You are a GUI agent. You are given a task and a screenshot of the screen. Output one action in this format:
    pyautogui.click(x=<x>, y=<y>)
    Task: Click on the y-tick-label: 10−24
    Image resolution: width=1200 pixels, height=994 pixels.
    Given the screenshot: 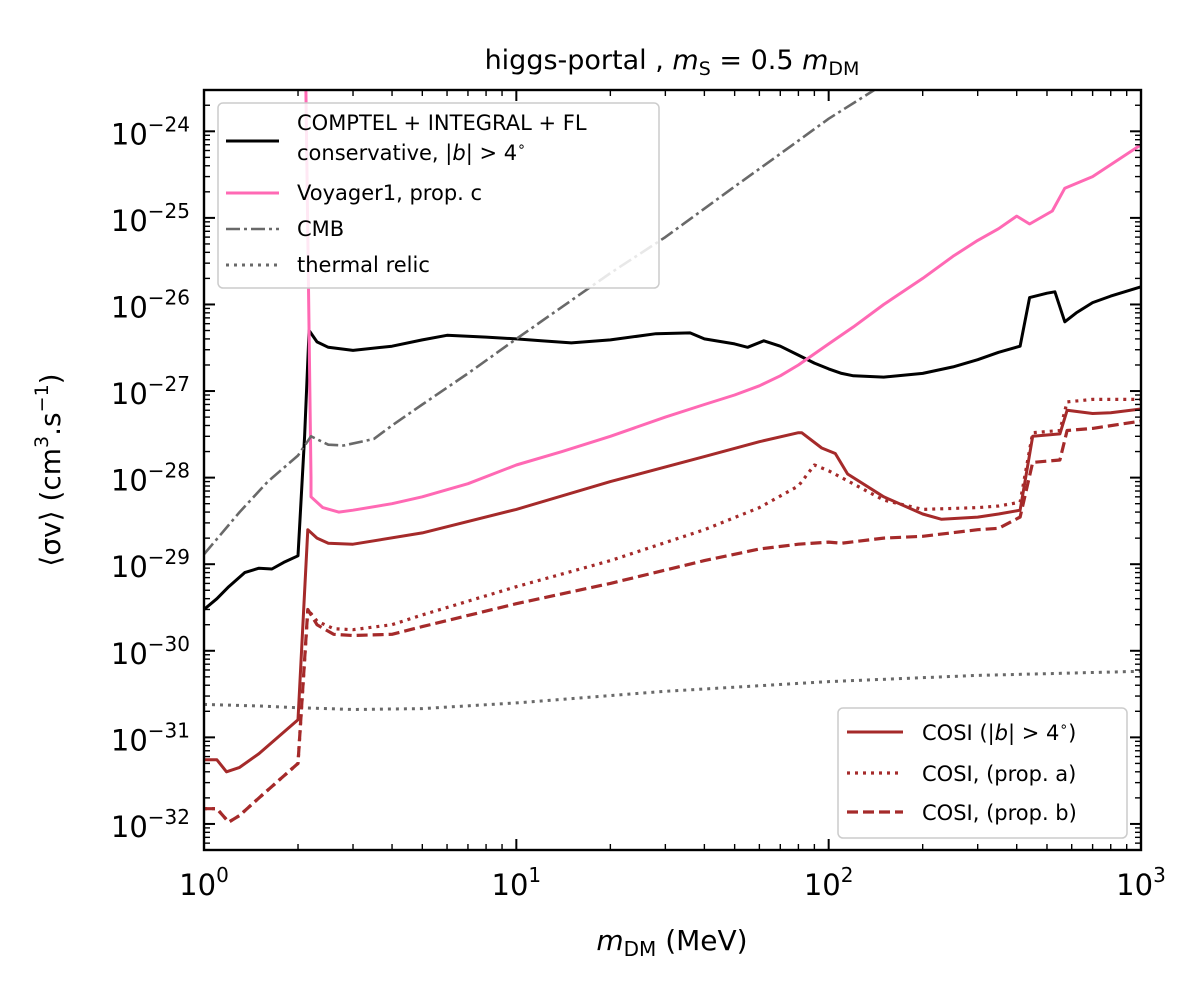 What is the action you would take?
    pyautogui.click(x=150, y=131)
    